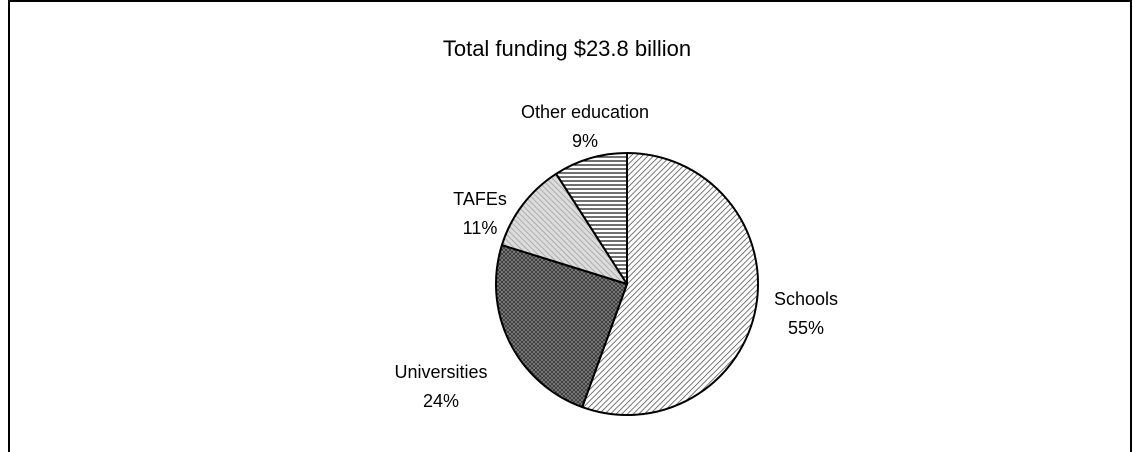 The width and height of the screenshot is (1133, 452). Describe the element at coordinates (441, 401) in the screenshot. I see `slice-percent-universities: 24%` at that location.